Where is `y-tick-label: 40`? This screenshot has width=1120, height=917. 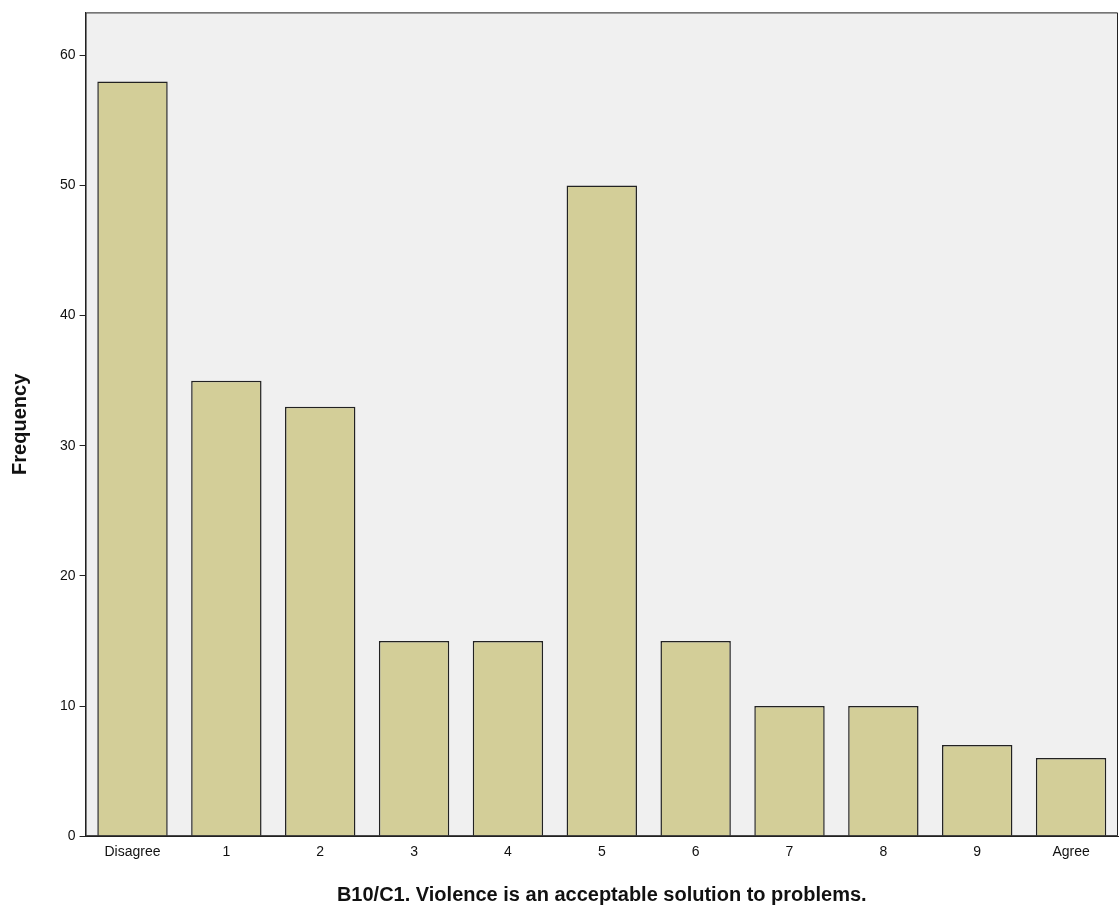 y-tick-label: 40 is located at coordinates (67, 314).